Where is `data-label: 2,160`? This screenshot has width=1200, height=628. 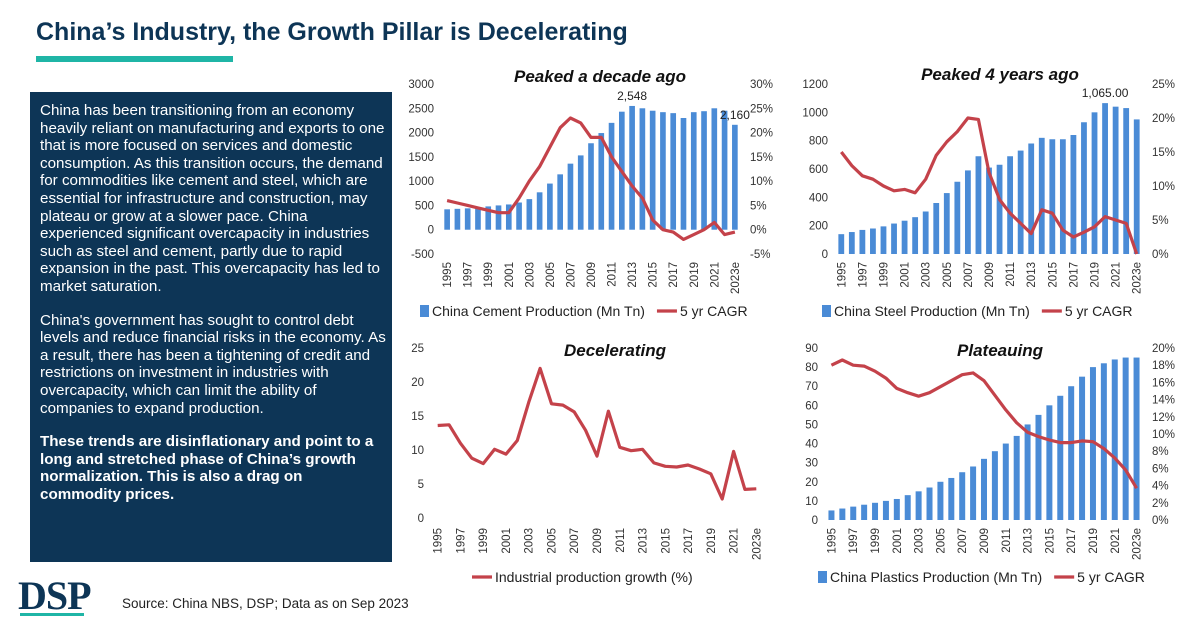
data-label: 2,160 is located at coordinates (735, 115).